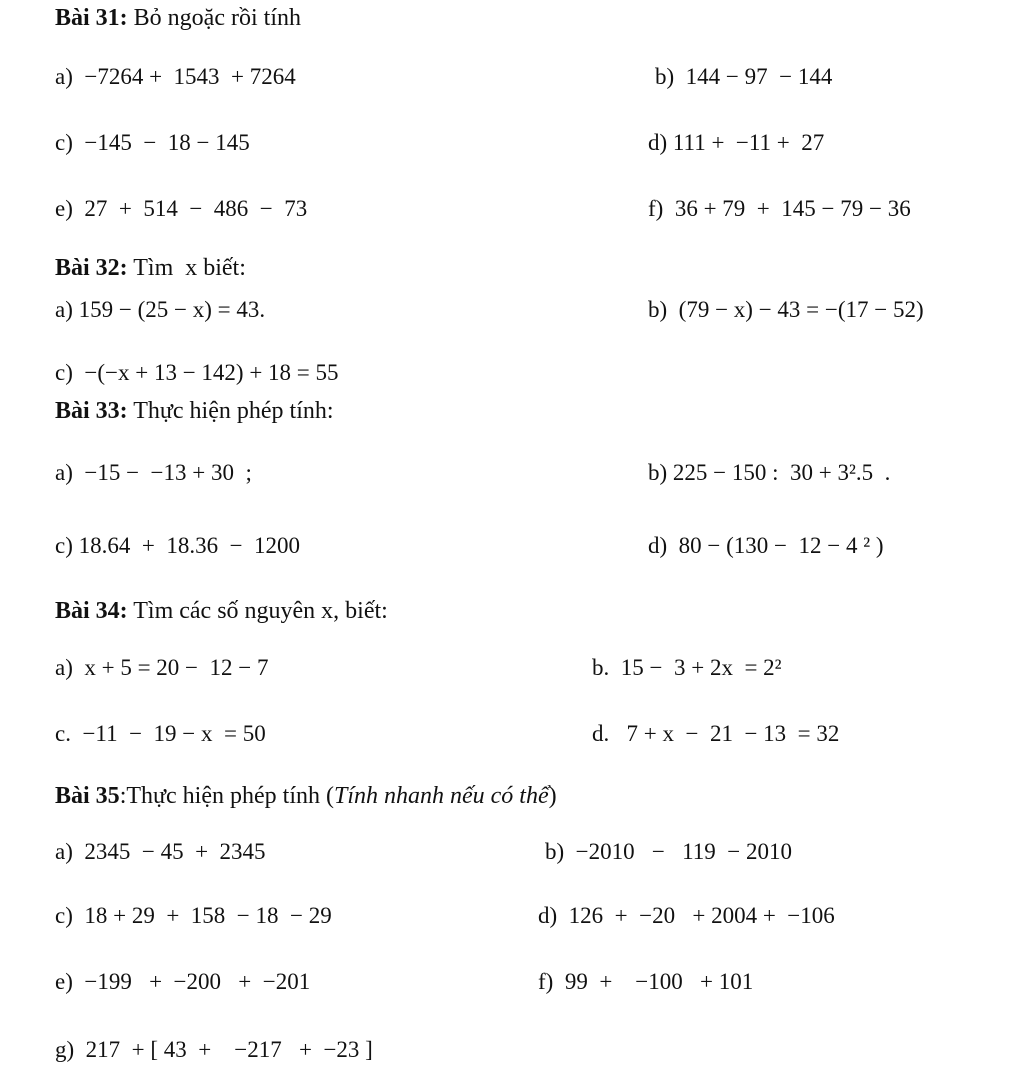 The height and width of the screenshot is (1067, 1024). I want to click on b34-heading: Bài 34: Tìm các số nguyên x, biết:, so click(221, 611).